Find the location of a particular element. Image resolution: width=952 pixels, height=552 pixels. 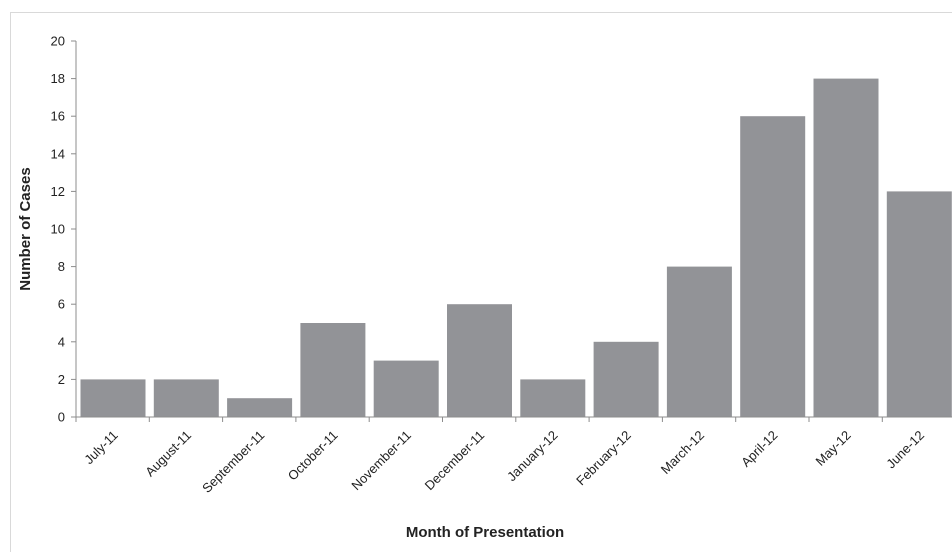

y-axis-ticks: 0 2 4 6 8 10 12 14 16 18 20 is located at coordinates (63, 229).